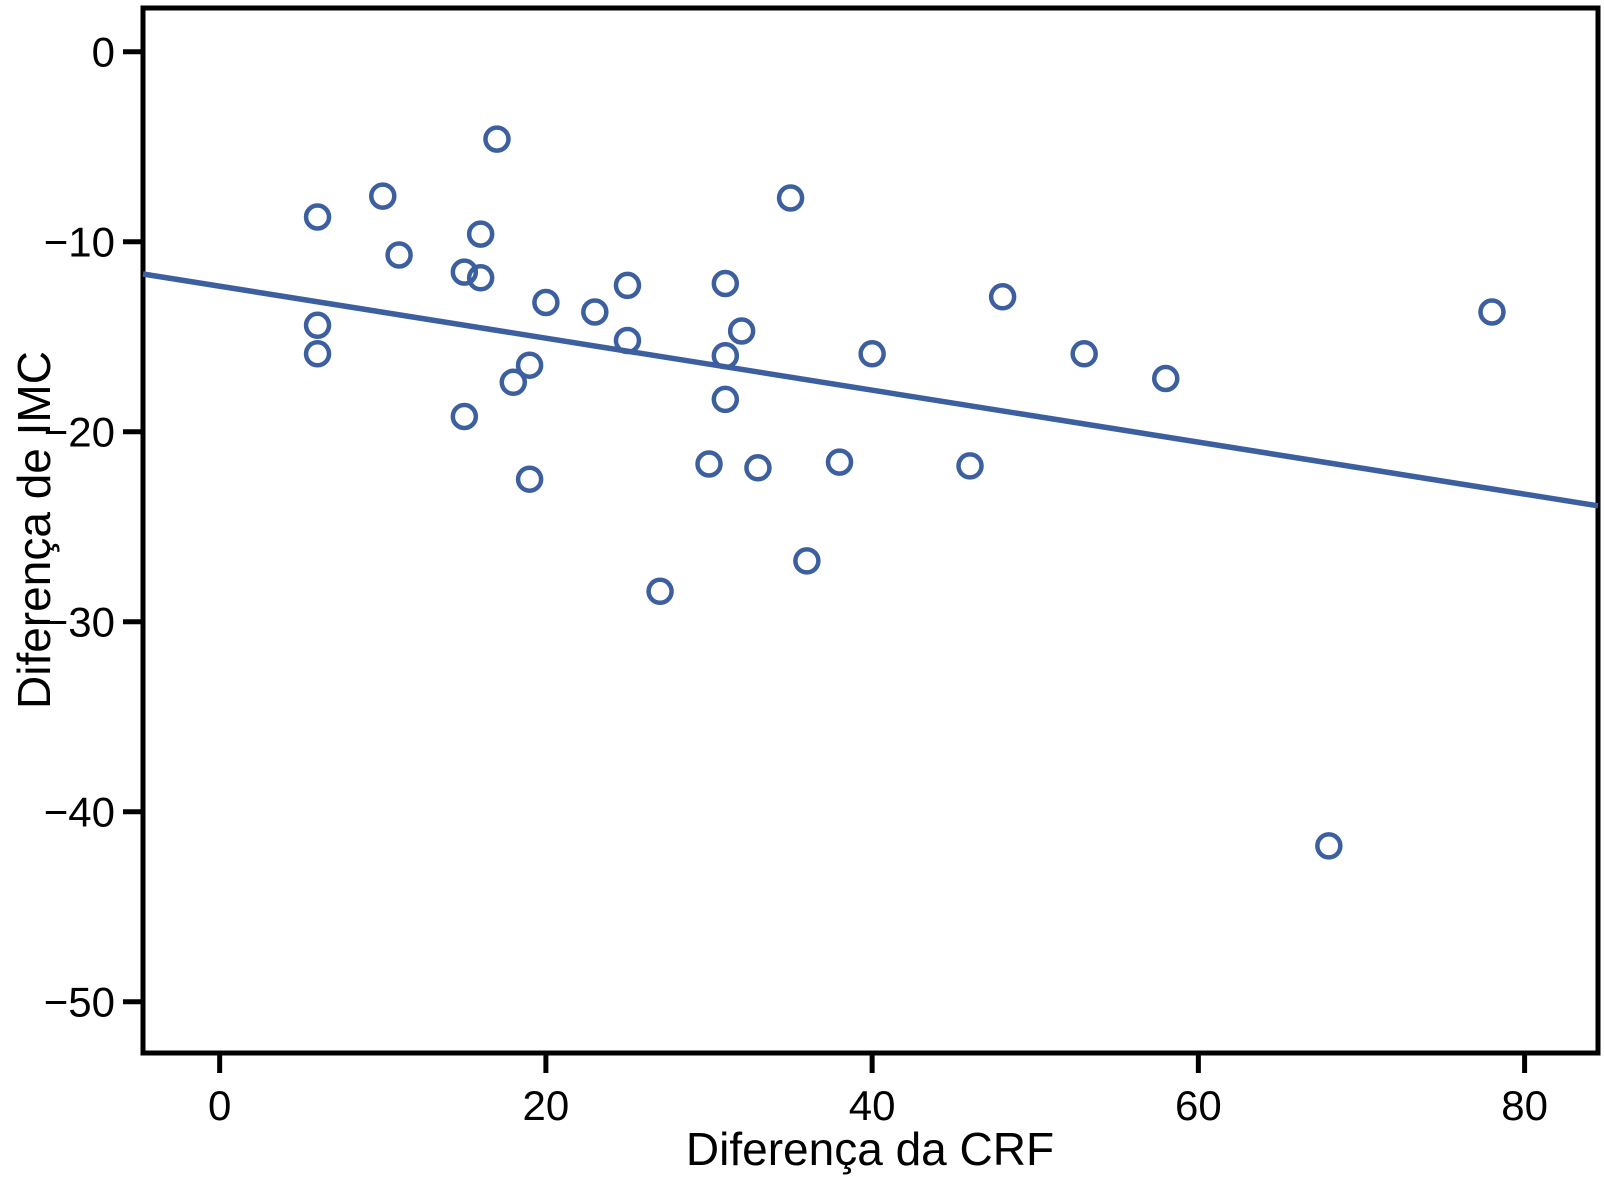  I want to click on y-tick-label: −10, so click(79, 242).